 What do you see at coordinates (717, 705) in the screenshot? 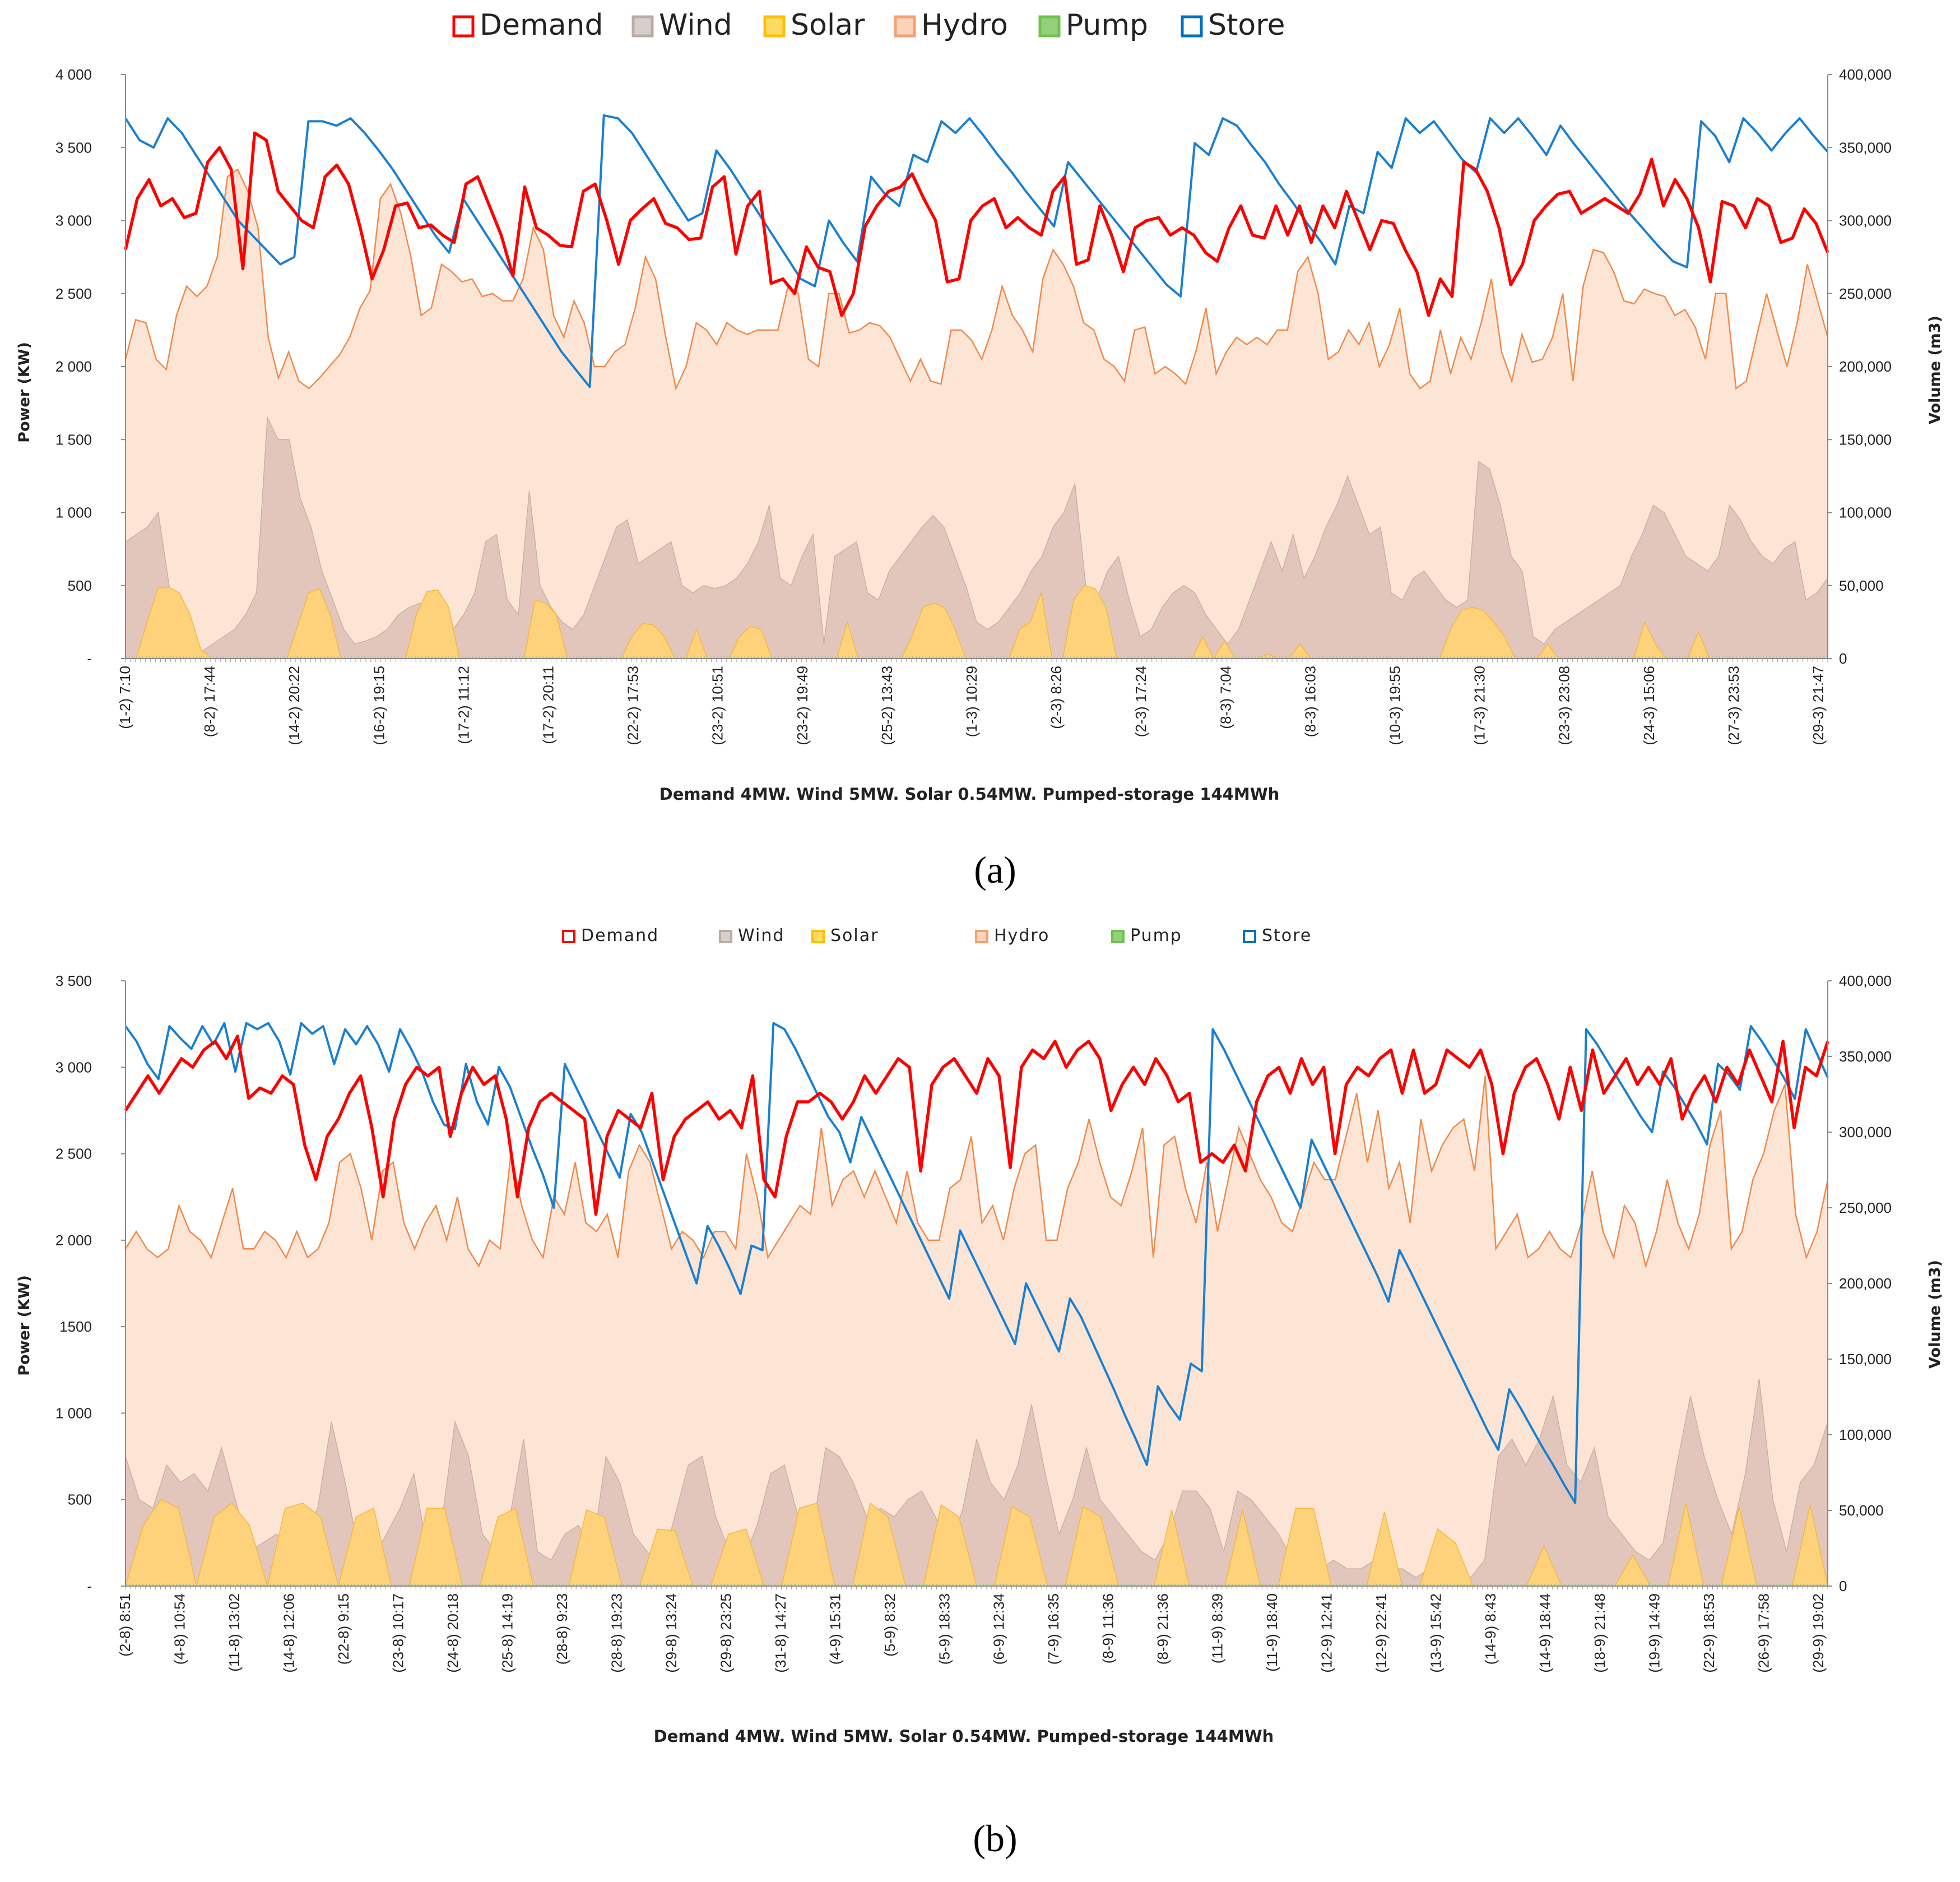
I see `x-tick-label: (23-2) 10:51` at bounding box center [717, 705].